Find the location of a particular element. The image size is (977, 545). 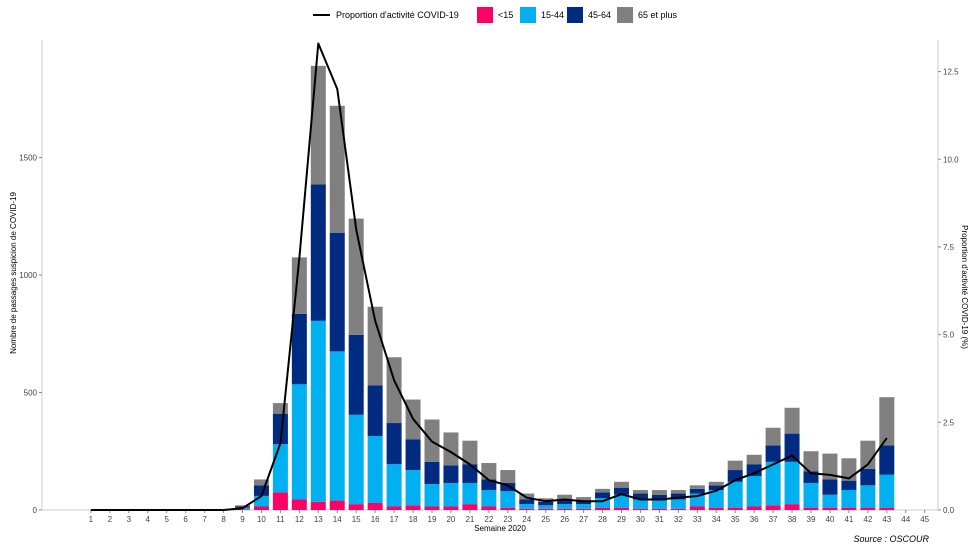

x-axis-title: Semaine 2020 is located at coordinates (500, 528).